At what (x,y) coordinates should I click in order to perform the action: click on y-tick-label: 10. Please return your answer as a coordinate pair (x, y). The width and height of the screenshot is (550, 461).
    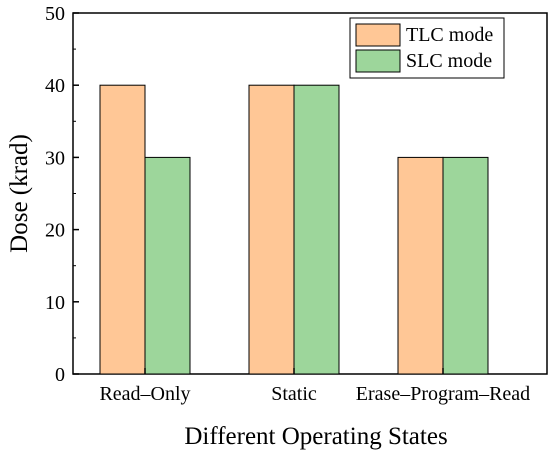
    Looking at the image, I should click on (55, 303).